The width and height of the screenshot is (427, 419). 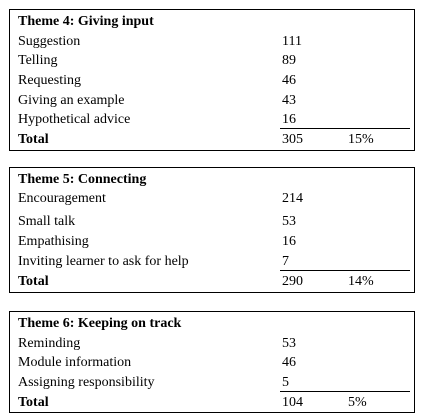 What do you see at coordinates (74, 119) in the screenshot?
I see `theme-4-row-label: Hypothetical advice` at bounding box center [74, 119].